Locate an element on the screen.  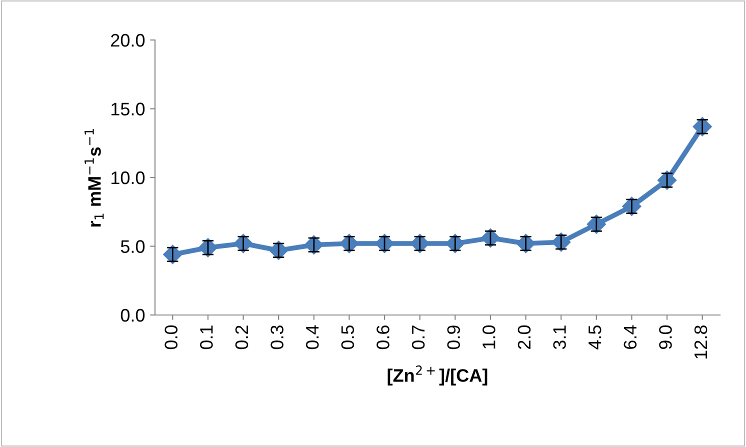
x-tick-label: 0.7 is located at coordinates (418, 338).